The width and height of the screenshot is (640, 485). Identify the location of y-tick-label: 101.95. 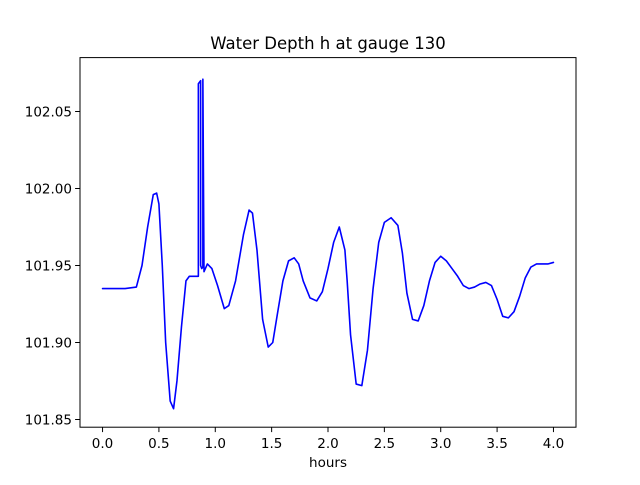
(48, 267).